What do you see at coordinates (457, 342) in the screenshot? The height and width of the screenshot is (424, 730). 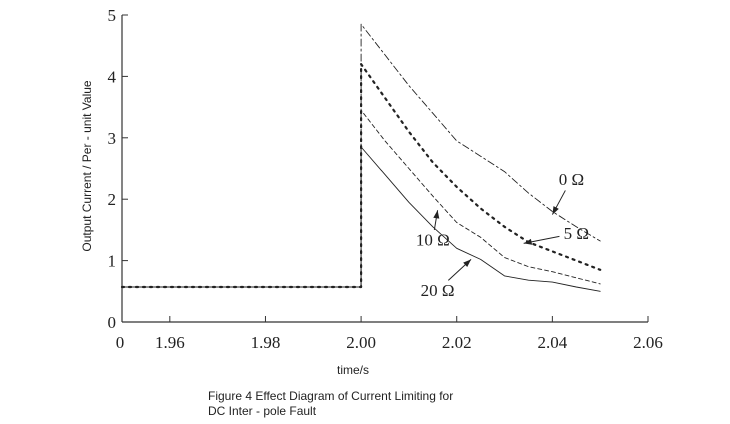 I see `x-tick-label: 2.02` at bounding box center [457, 342].